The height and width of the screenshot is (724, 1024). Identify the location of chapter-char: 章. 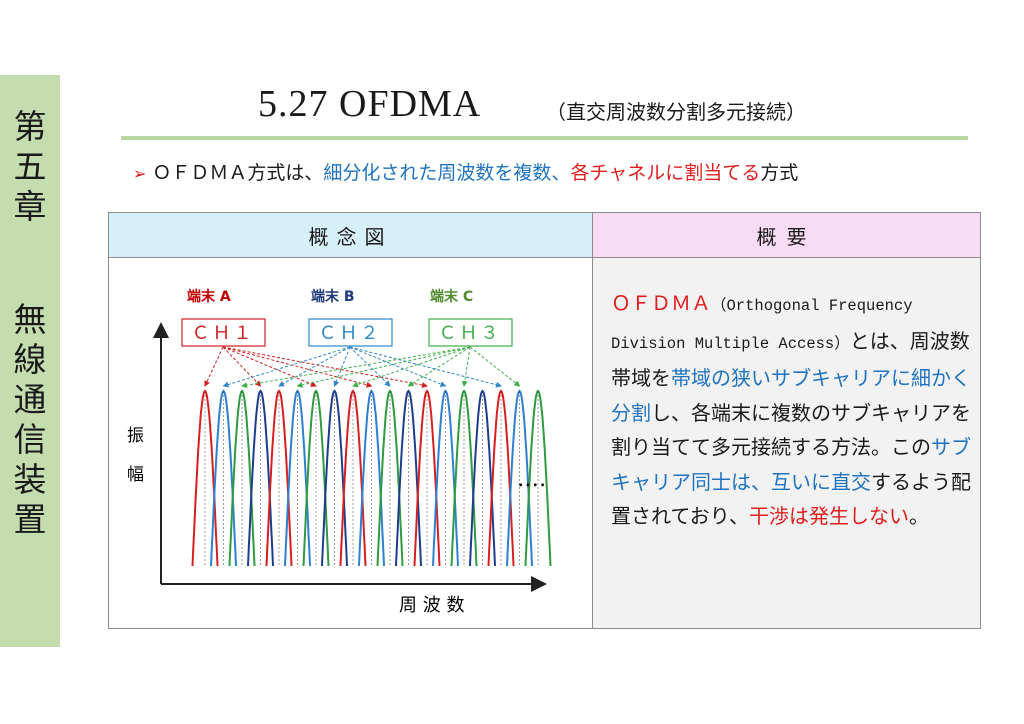
(30, 206).